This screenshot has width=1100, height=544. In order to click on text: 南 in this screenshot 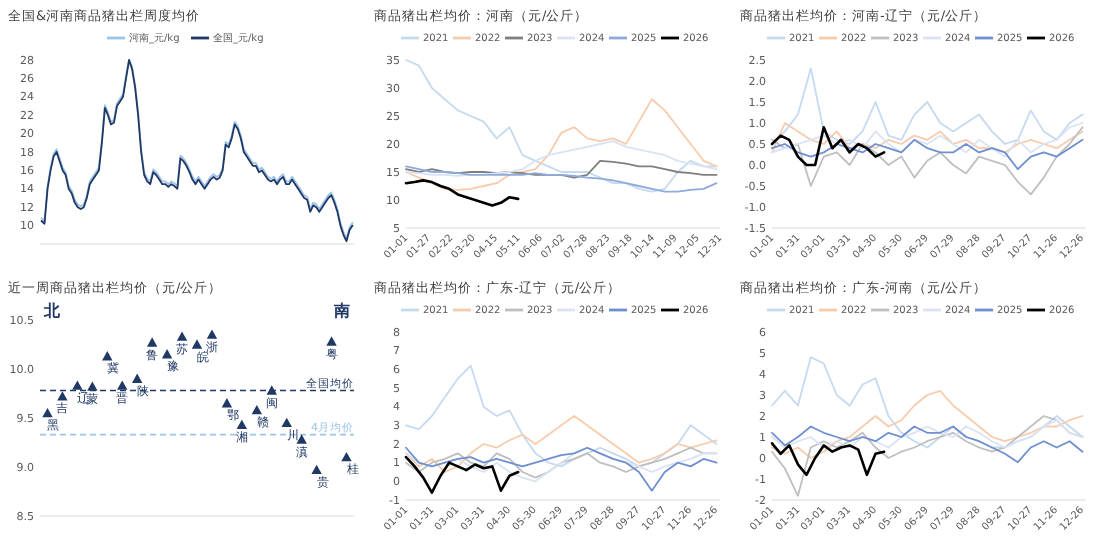, I will do `click(341, 311)`.